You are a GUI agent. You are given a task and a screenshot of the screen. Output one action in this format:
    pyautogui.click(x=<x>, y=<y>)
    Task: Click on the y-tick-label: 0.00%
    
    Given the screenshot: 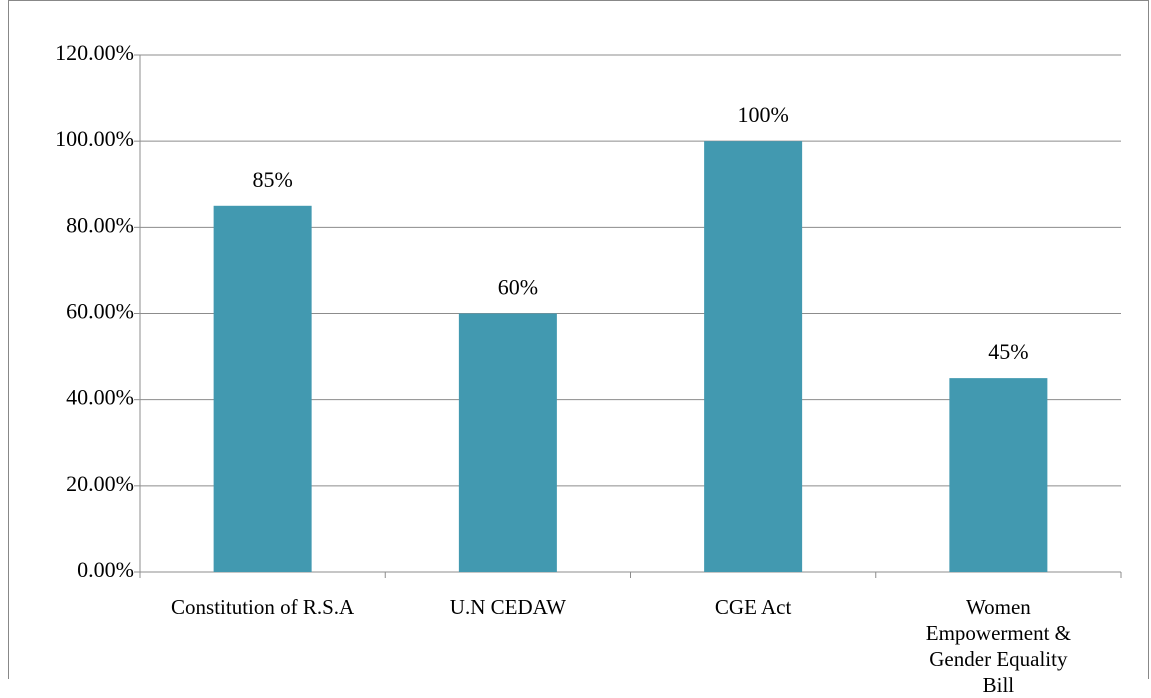 What is the action you would take?
    pyautogui.click(x=105, y=569)
    